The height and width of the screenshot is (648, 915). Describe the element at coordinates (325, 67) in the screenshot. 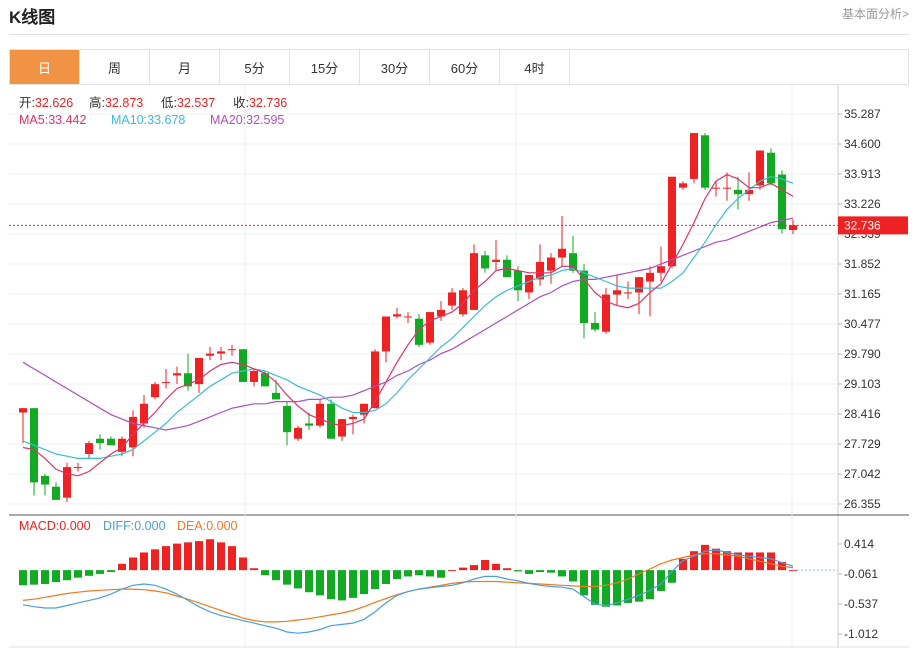

I see `tab-15min: 15分` at that location.